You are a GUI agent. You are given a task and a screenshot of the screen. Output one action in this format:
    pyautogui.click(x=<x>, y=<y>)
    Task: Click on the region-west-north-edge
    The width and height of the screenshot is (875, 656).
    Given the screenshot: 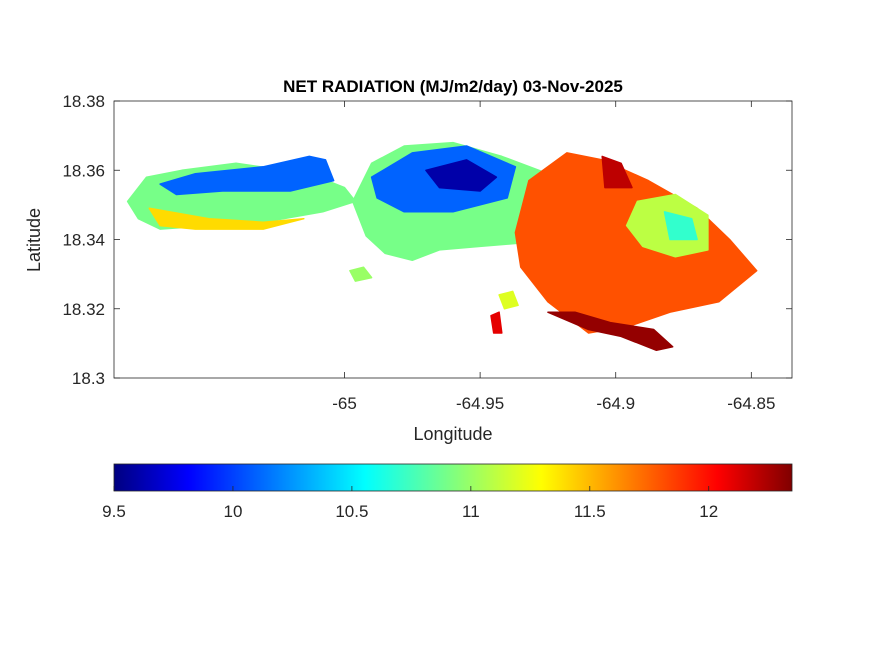 What is the action you would take?
    pyautogui.click(x=247, y=175)
    